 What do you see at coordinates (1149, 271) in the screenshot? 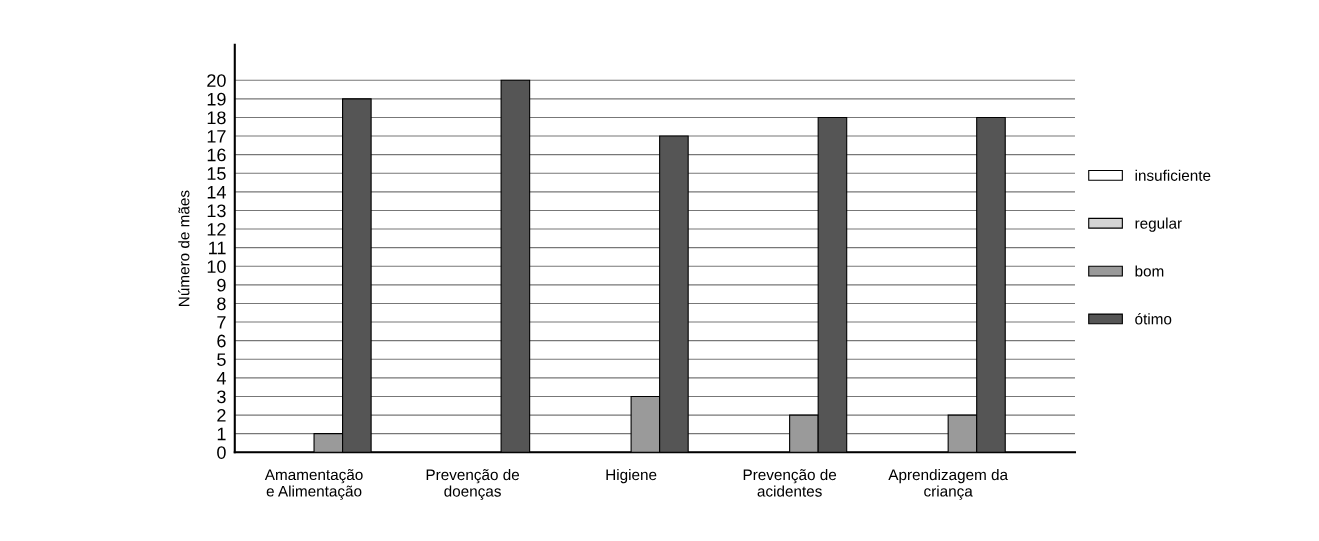
I see `legend-label: bom` at bounding box center [1149, 271].